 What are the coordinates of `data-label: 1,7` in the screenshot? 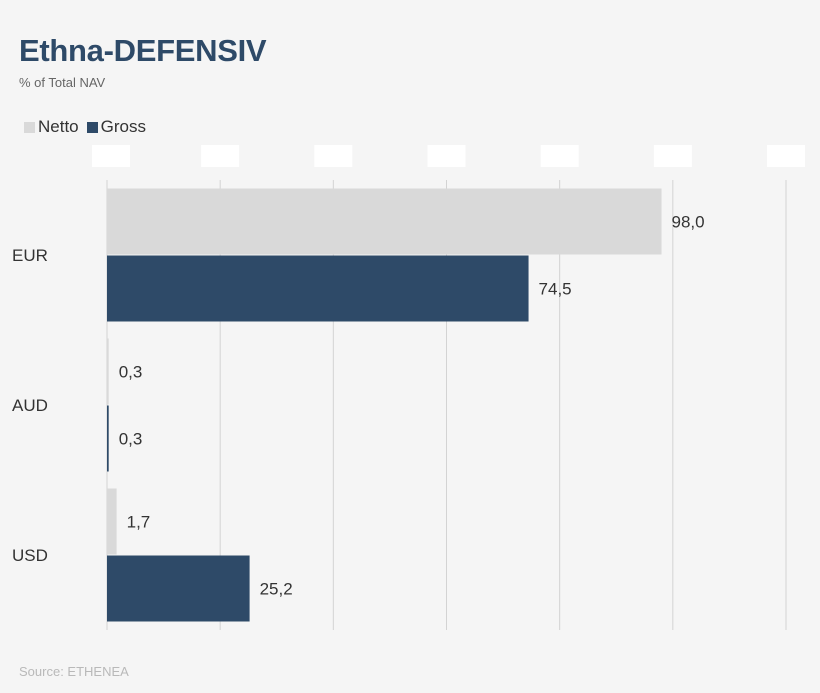 It's located at (139, 522).